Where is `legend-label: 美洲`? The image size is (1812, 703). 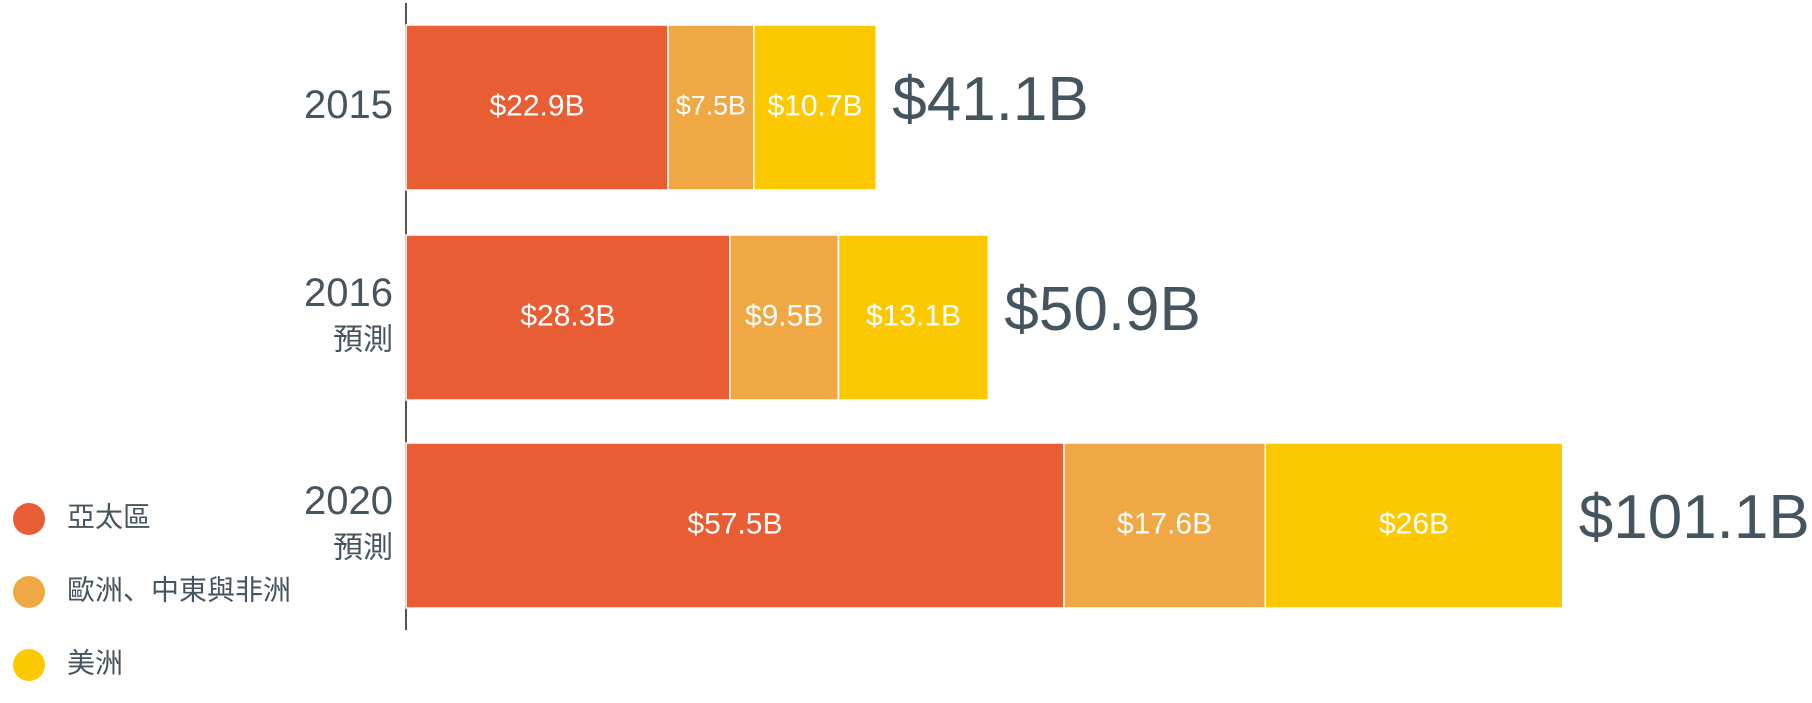
legend-label: 美洲 is located at coordinates (95, 662).